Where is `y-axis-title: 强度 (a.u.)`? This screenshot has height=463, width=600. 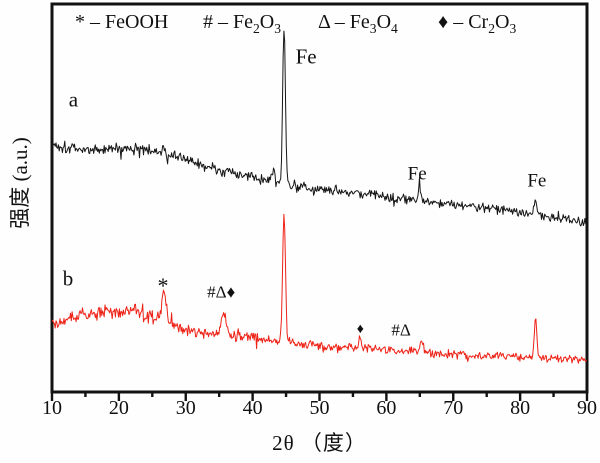
y-axis-title: 强度 (a.u.) is located at coordinates (20, 183).